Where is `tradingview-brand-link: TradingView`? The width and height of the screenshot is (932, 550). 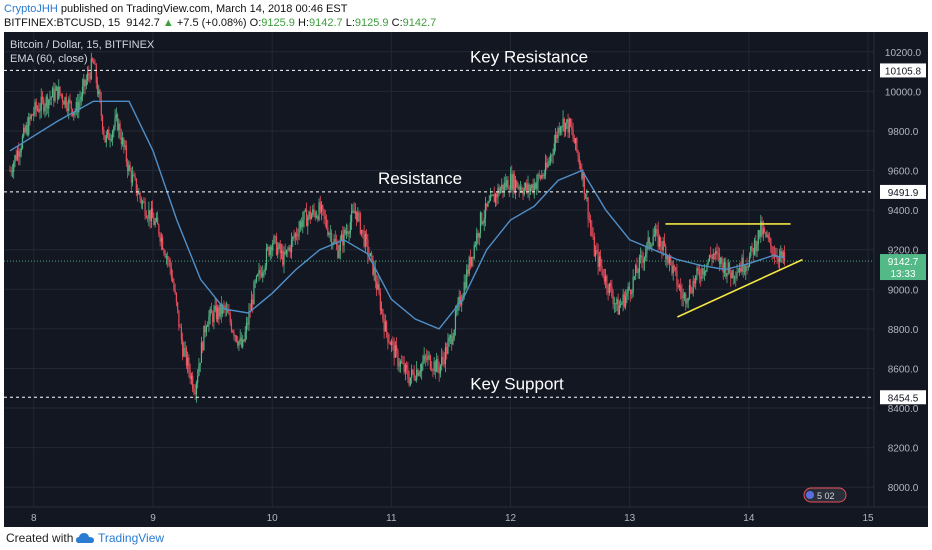
tradingview-brand-link: TradingView is located at coordinates (131, 538).